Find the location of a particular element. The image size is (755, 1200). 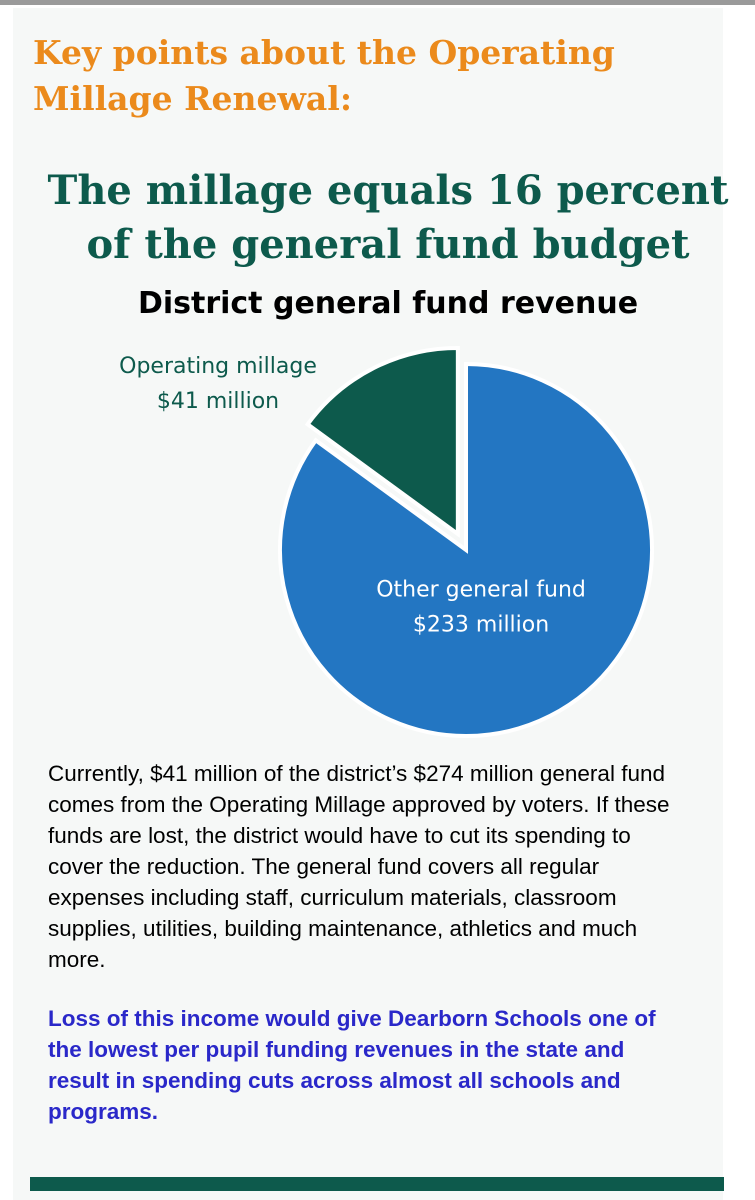

top-rule is located at coordinates (377, 2).